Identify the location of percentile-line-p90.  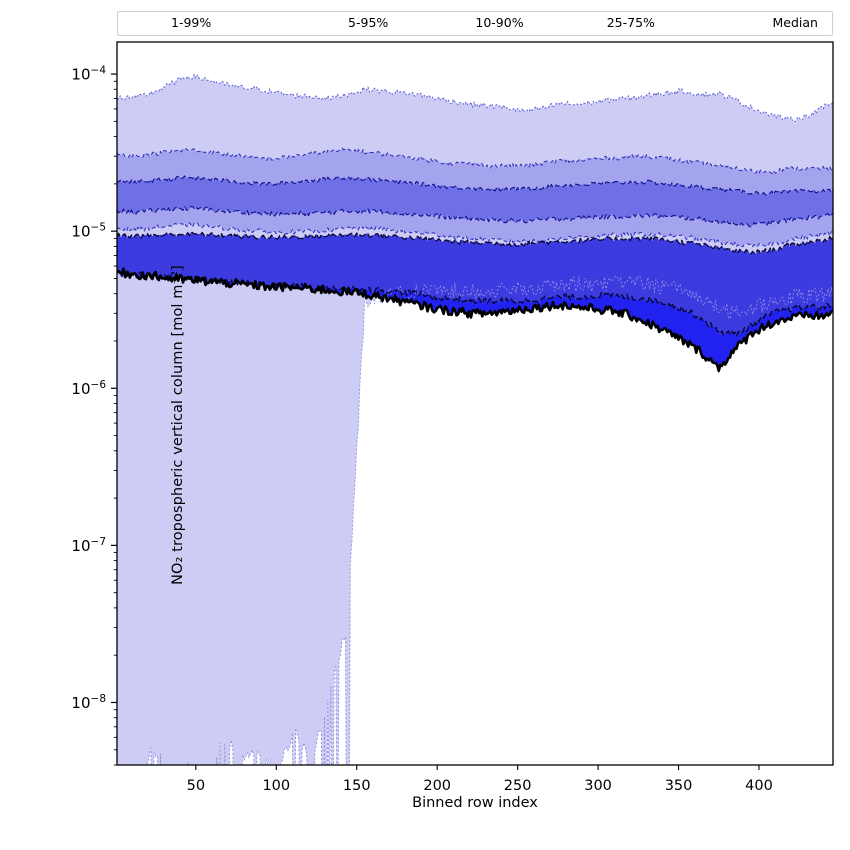
(475, 185).